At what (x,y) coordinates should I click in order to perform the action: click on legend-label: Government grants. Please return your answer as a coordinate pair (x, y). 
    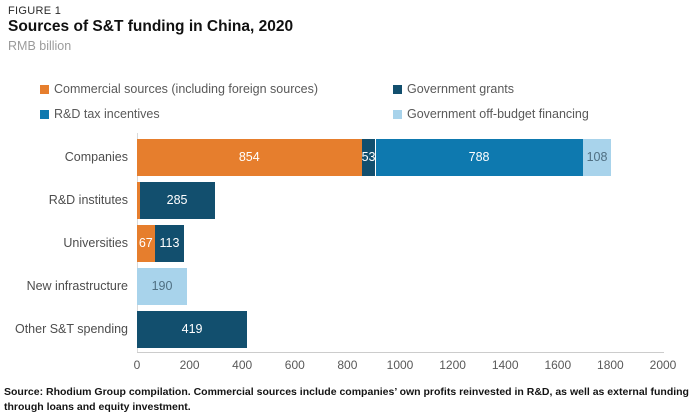
    Looking at the image, I should click on (460, 89).